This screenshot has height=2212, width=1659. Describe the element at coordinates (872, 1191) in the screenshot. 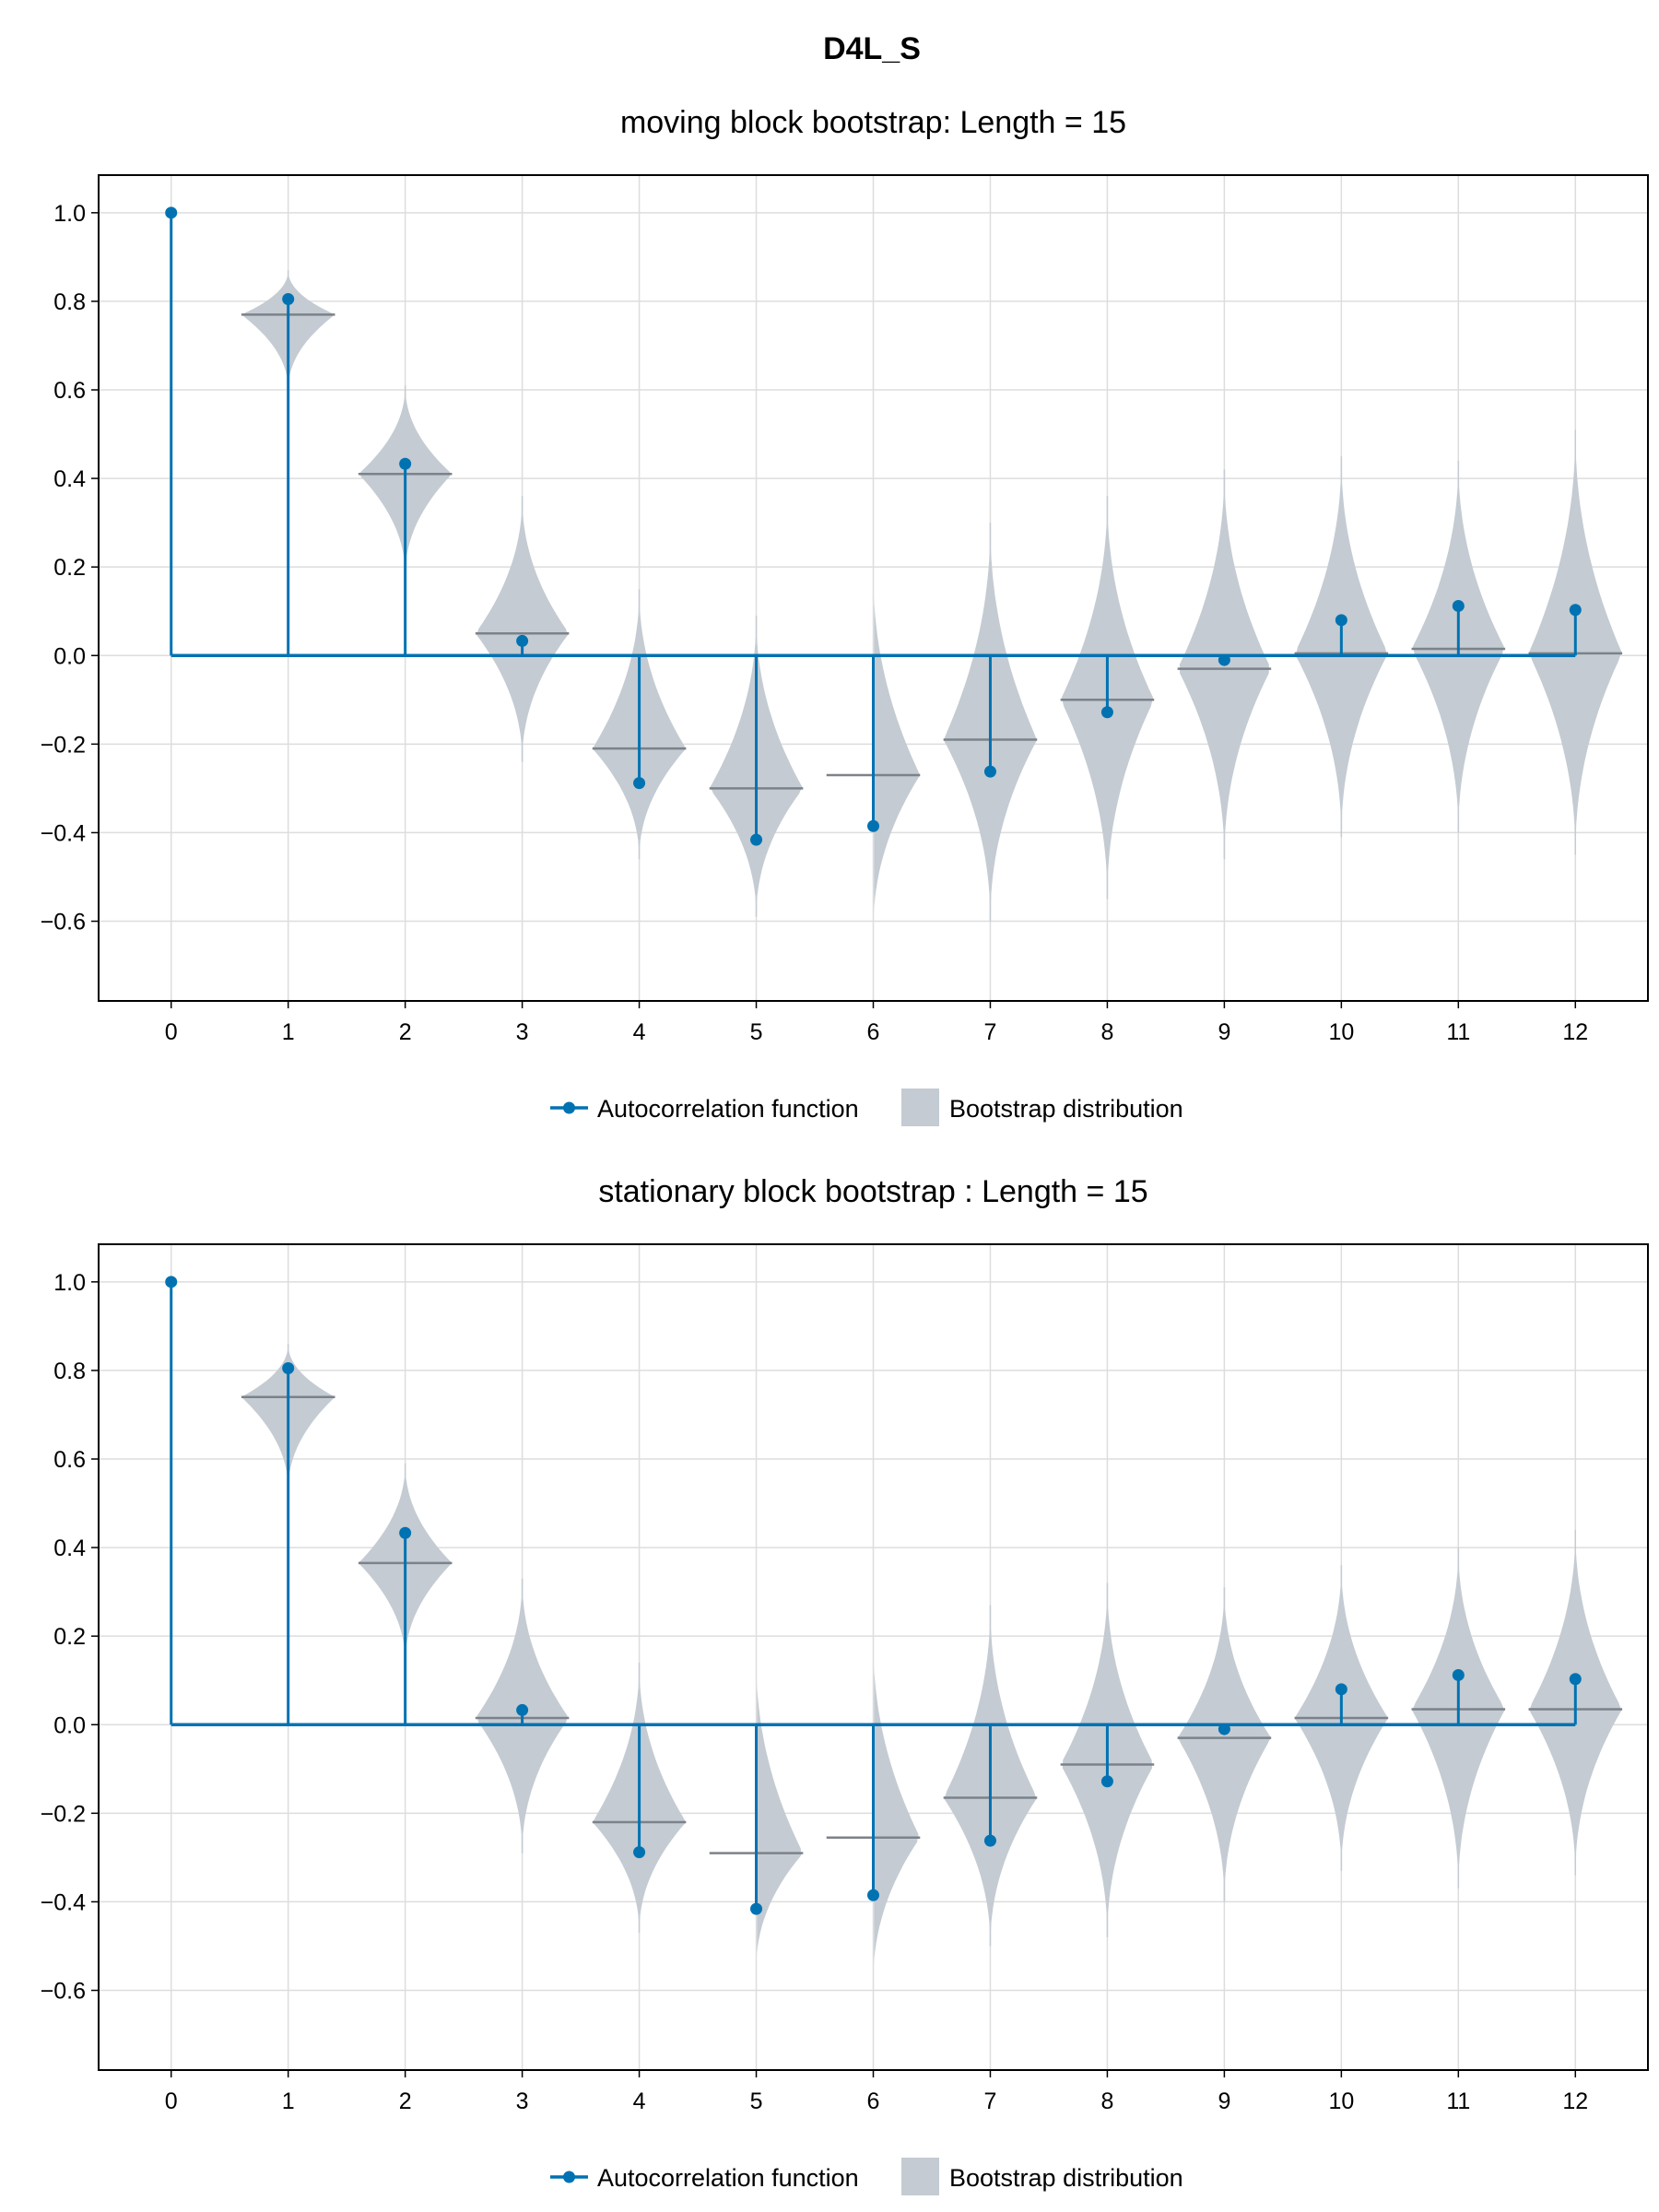

I see `panel-title: stationary block bootstrap : Length = 15` at that location.